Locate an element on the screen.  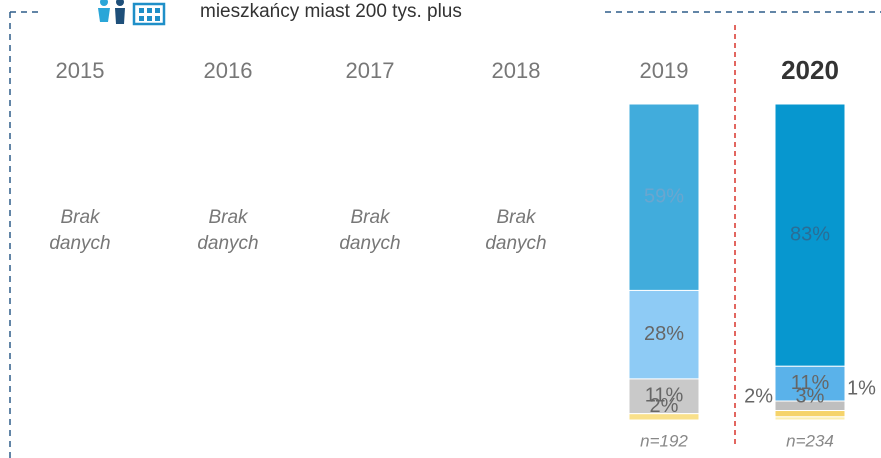
value-label: 59% is located at coordinates (664, 197).